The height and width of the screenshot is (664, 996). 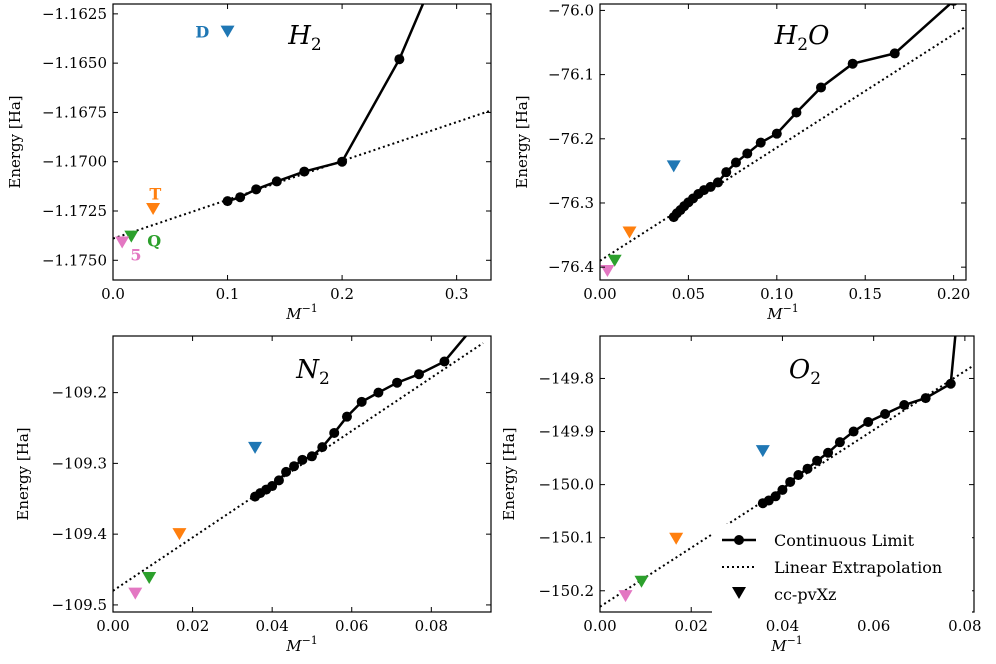 What do you see at coordinates (155, 193) in the screenshot?
I see `basis-label-T: T` at bounding box center [155, 193].